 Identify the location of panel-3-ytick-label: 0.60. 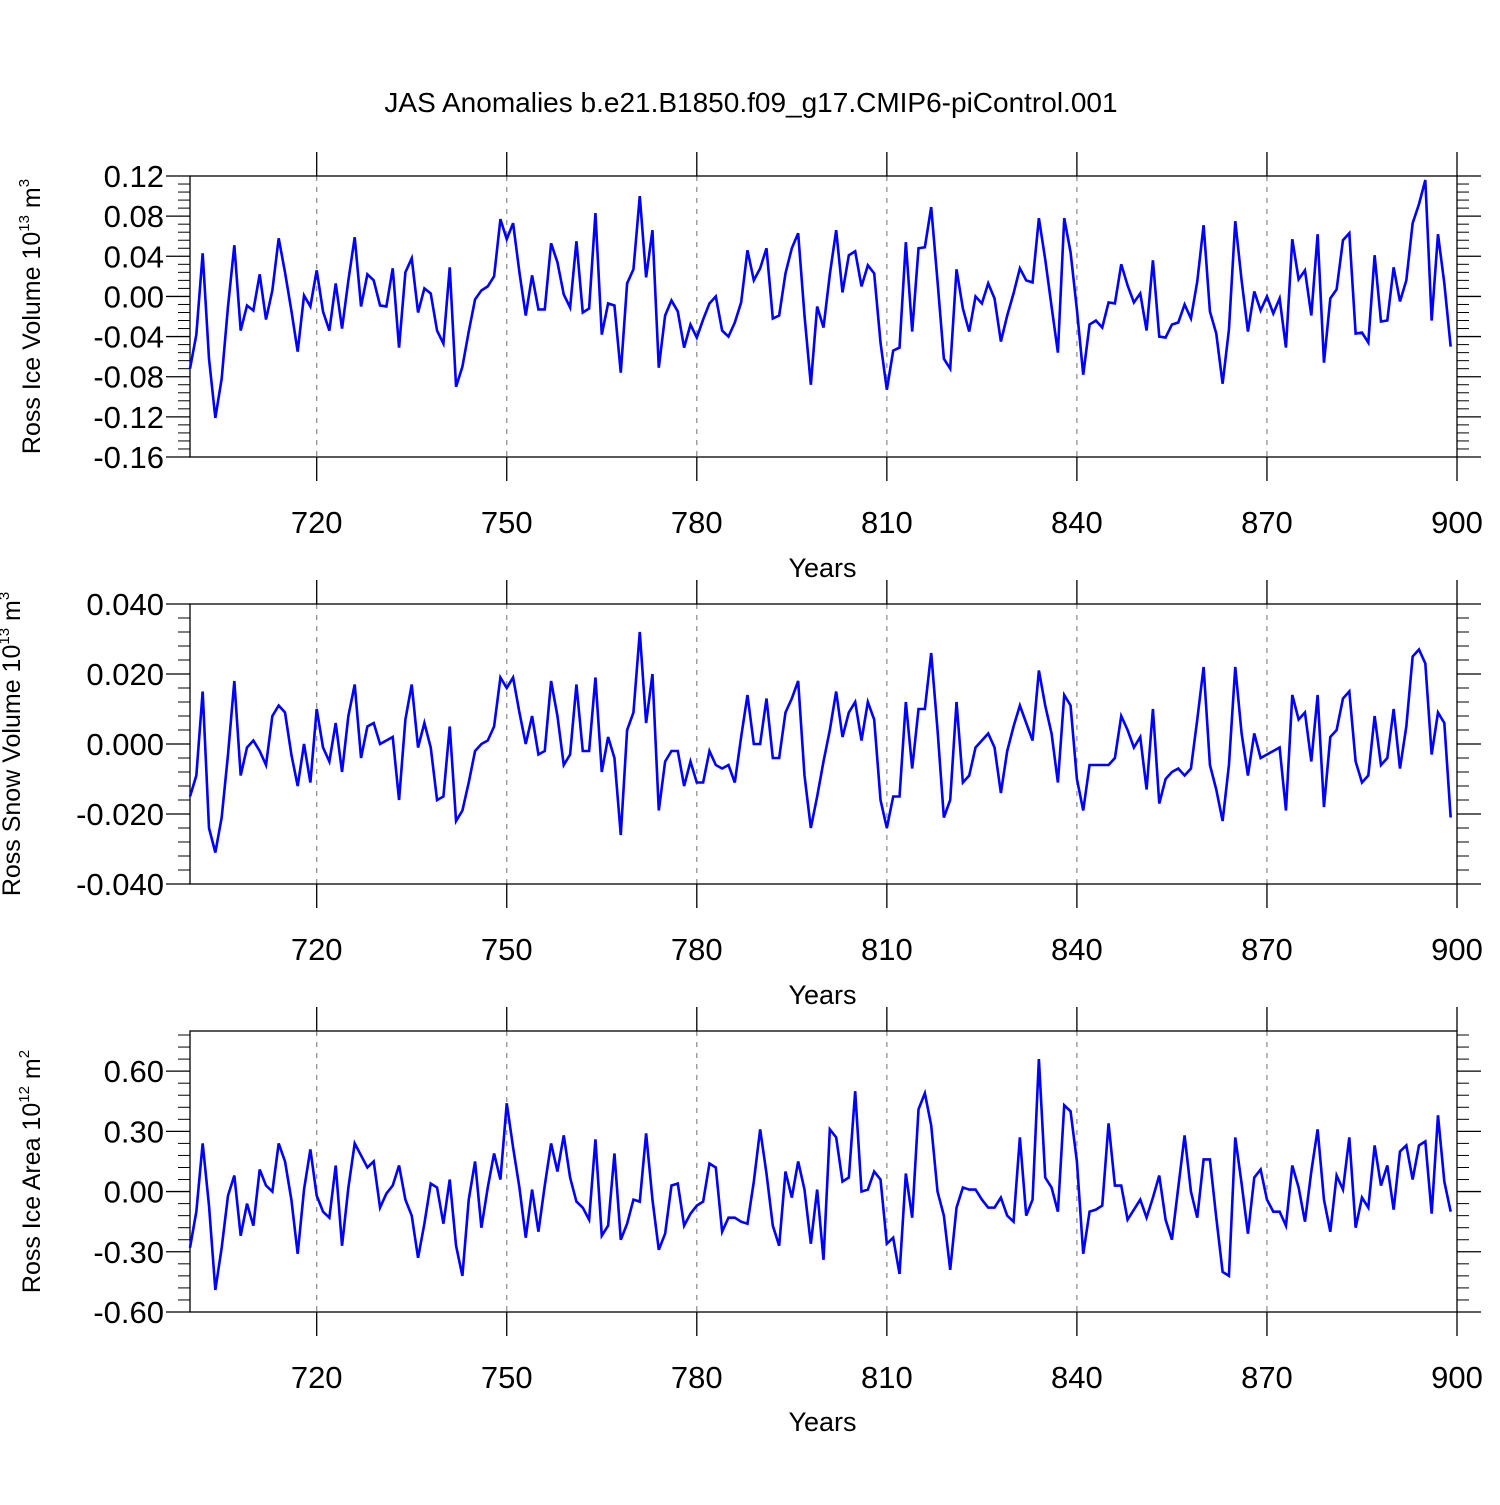
(134, 1071).